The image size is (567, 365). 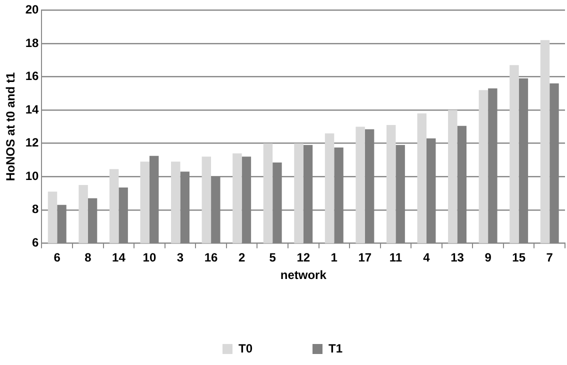 I want to click on x-tick-label: 1, so click(x=334, y=257).